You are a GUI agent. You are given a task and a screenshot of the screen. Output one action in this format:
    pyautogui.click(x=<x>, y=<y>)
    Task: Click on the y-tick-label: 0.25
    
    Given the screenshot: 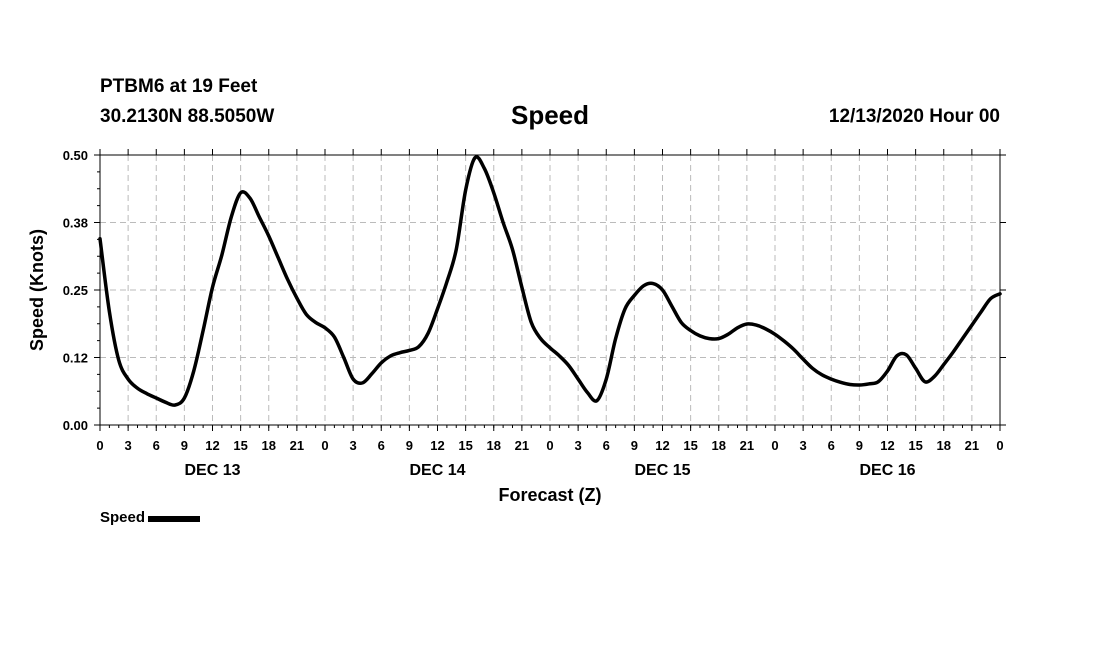 What is the action you would take?
    pyautogui.click(x=75, y=290)
    